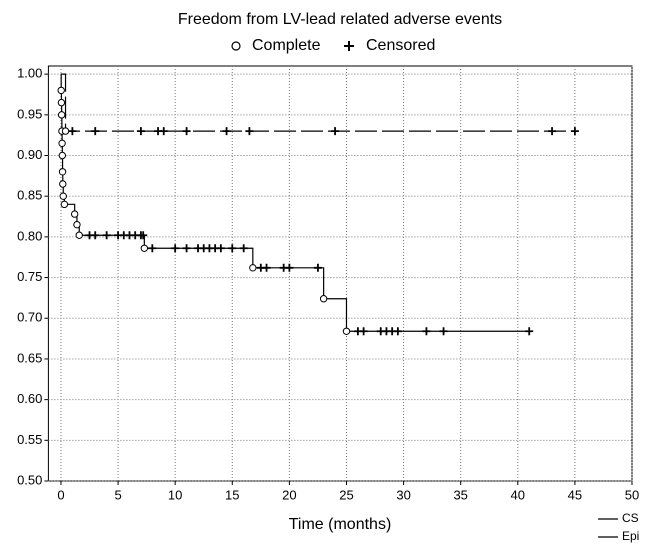 The height and width of the screenshot is (546, 647). Describe the element at coordinates (286, 45) in the screenshot. I see `complete-legend-label: Complete` at that location.